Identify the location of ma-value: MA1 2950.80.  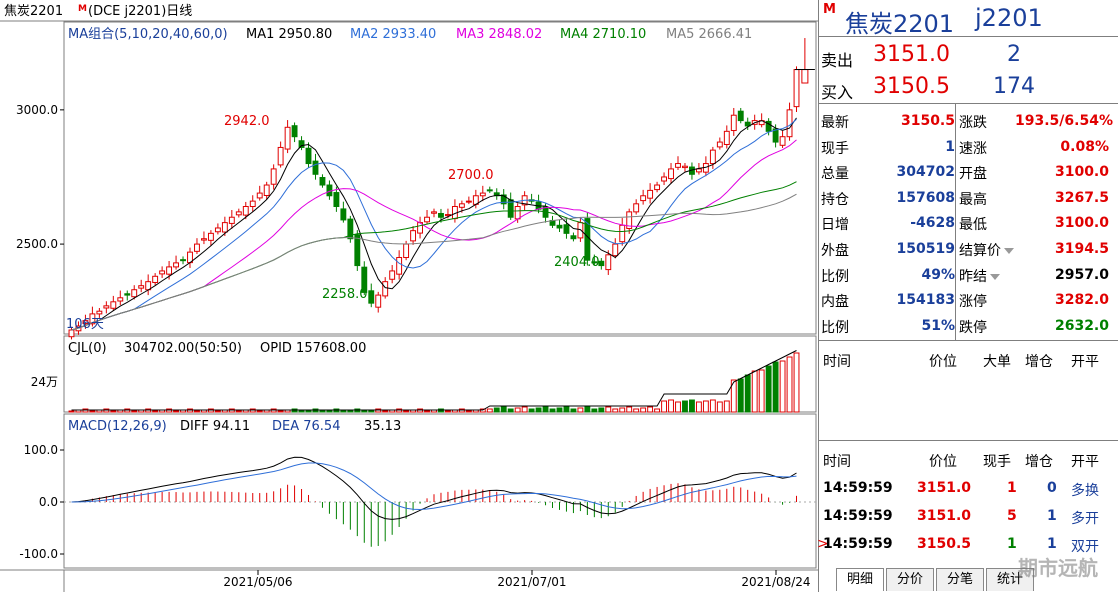
(289, 34).